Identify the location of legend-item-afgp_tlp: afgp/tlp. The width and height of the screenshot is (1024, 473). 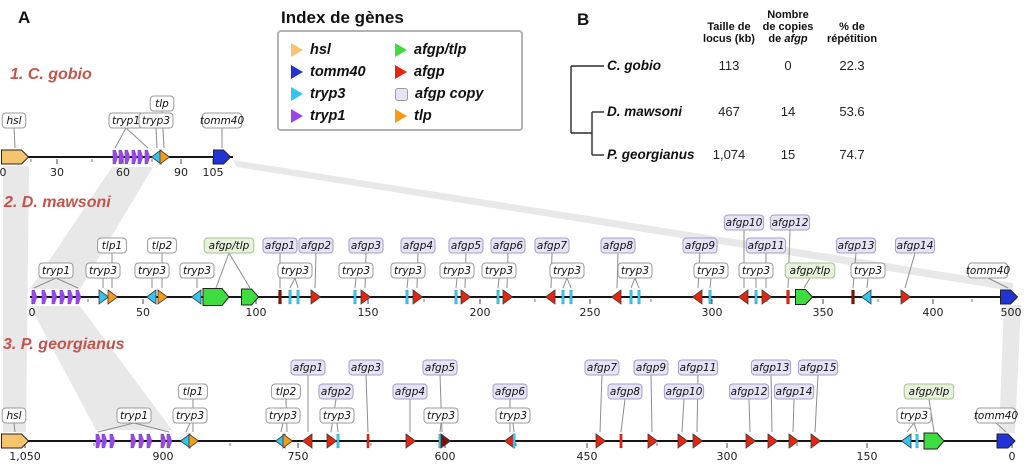
(458, 50).